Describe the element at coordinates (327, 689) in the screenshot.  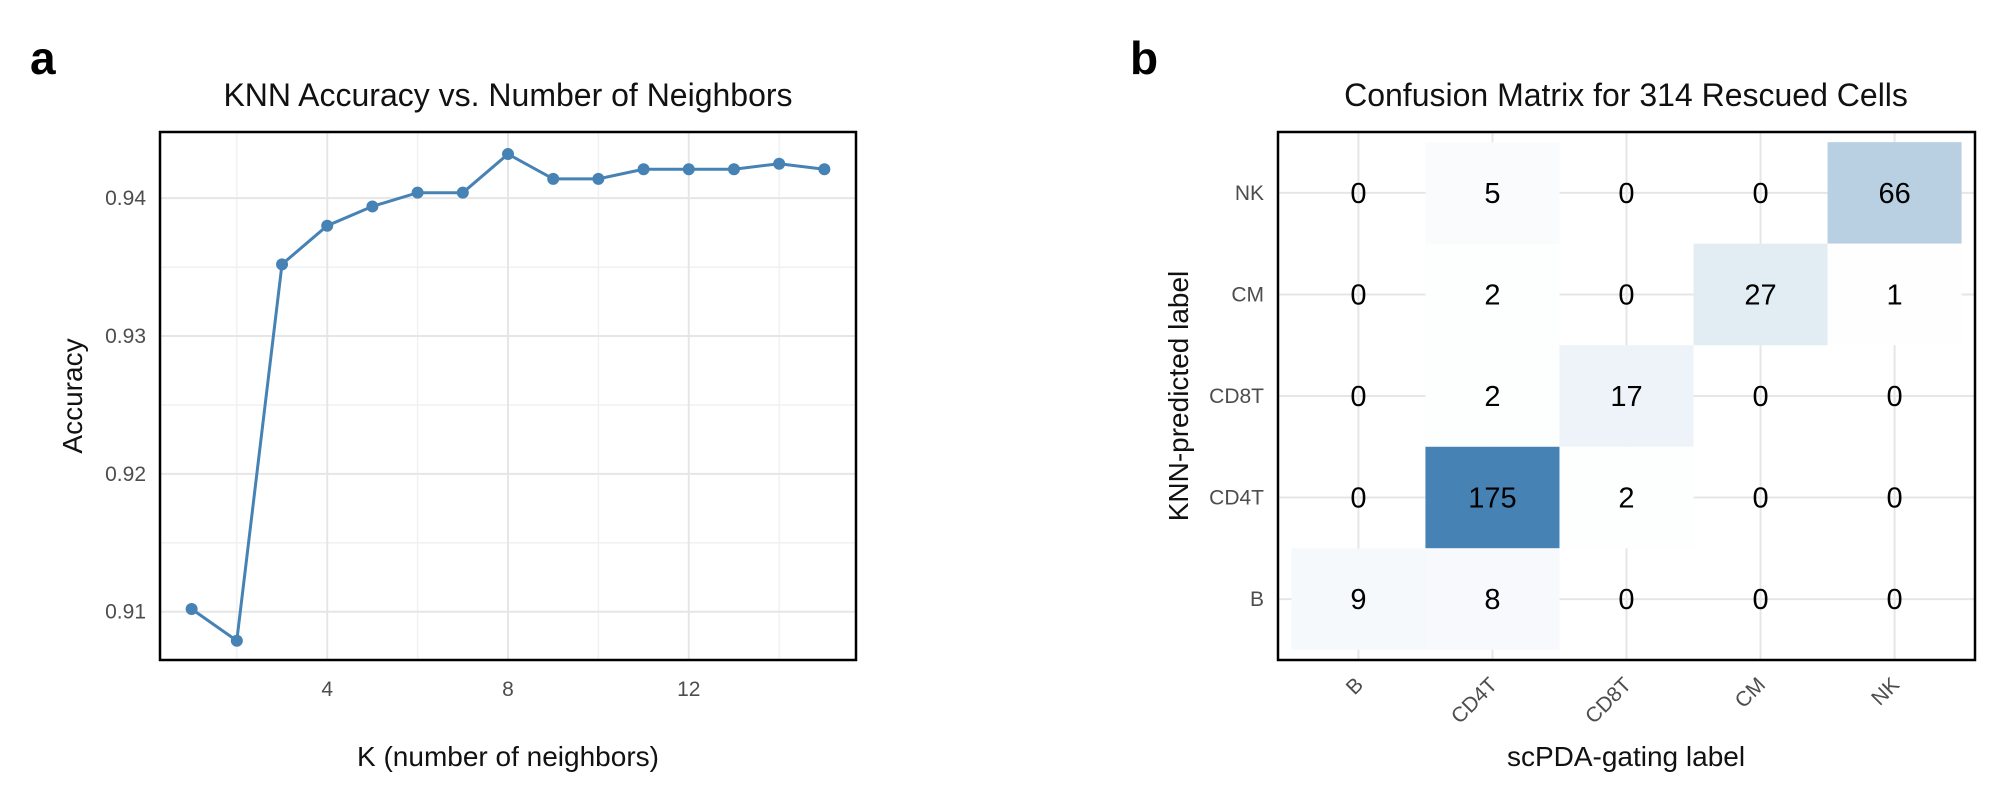
I see `x-tick-label: 4` at that location.